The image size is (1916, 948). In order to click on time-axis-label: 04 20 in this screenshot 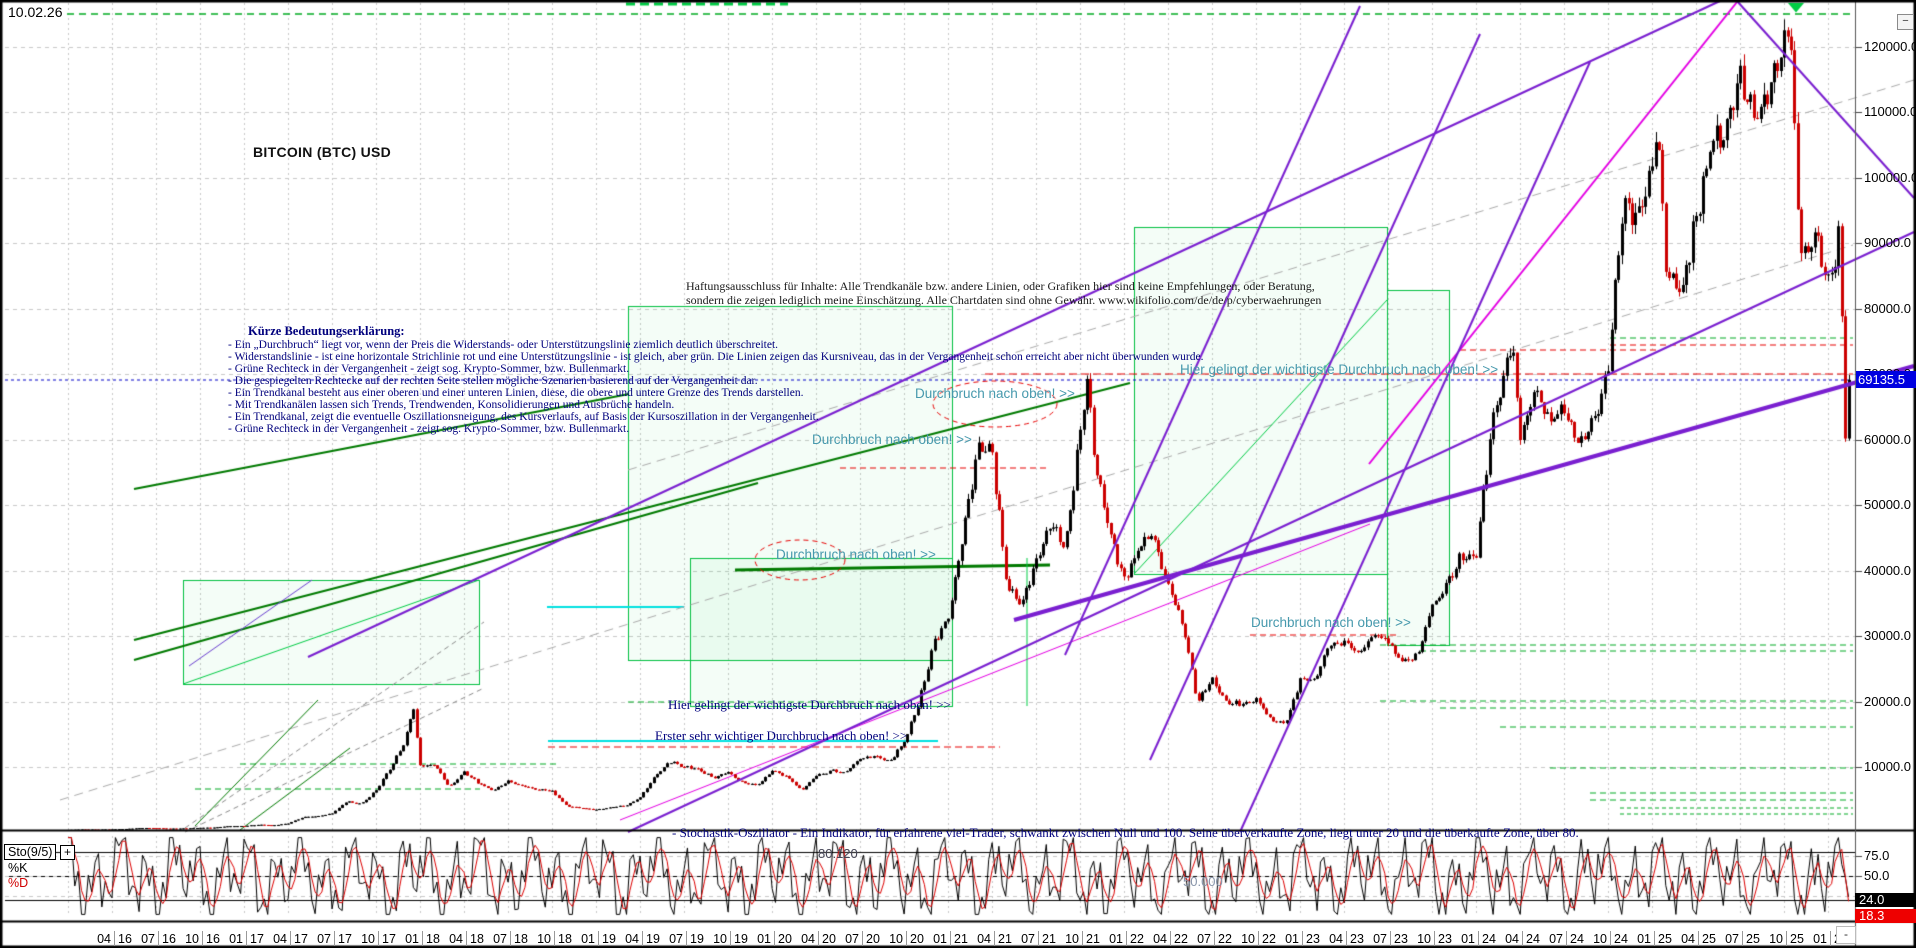, I will do `click(814, 938)`.